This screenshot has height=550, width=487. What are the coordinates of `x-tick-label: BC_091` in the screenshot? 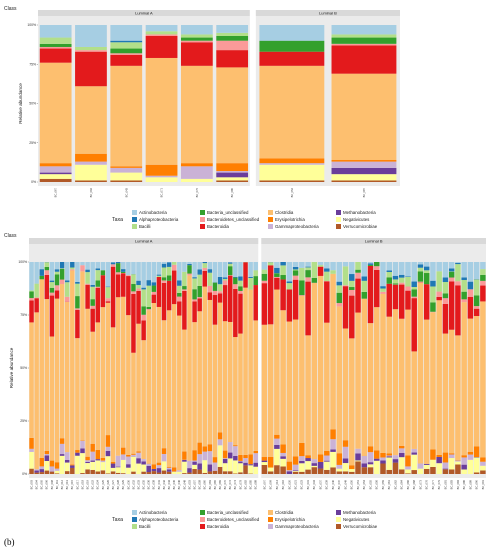 It's located at (483, 484).